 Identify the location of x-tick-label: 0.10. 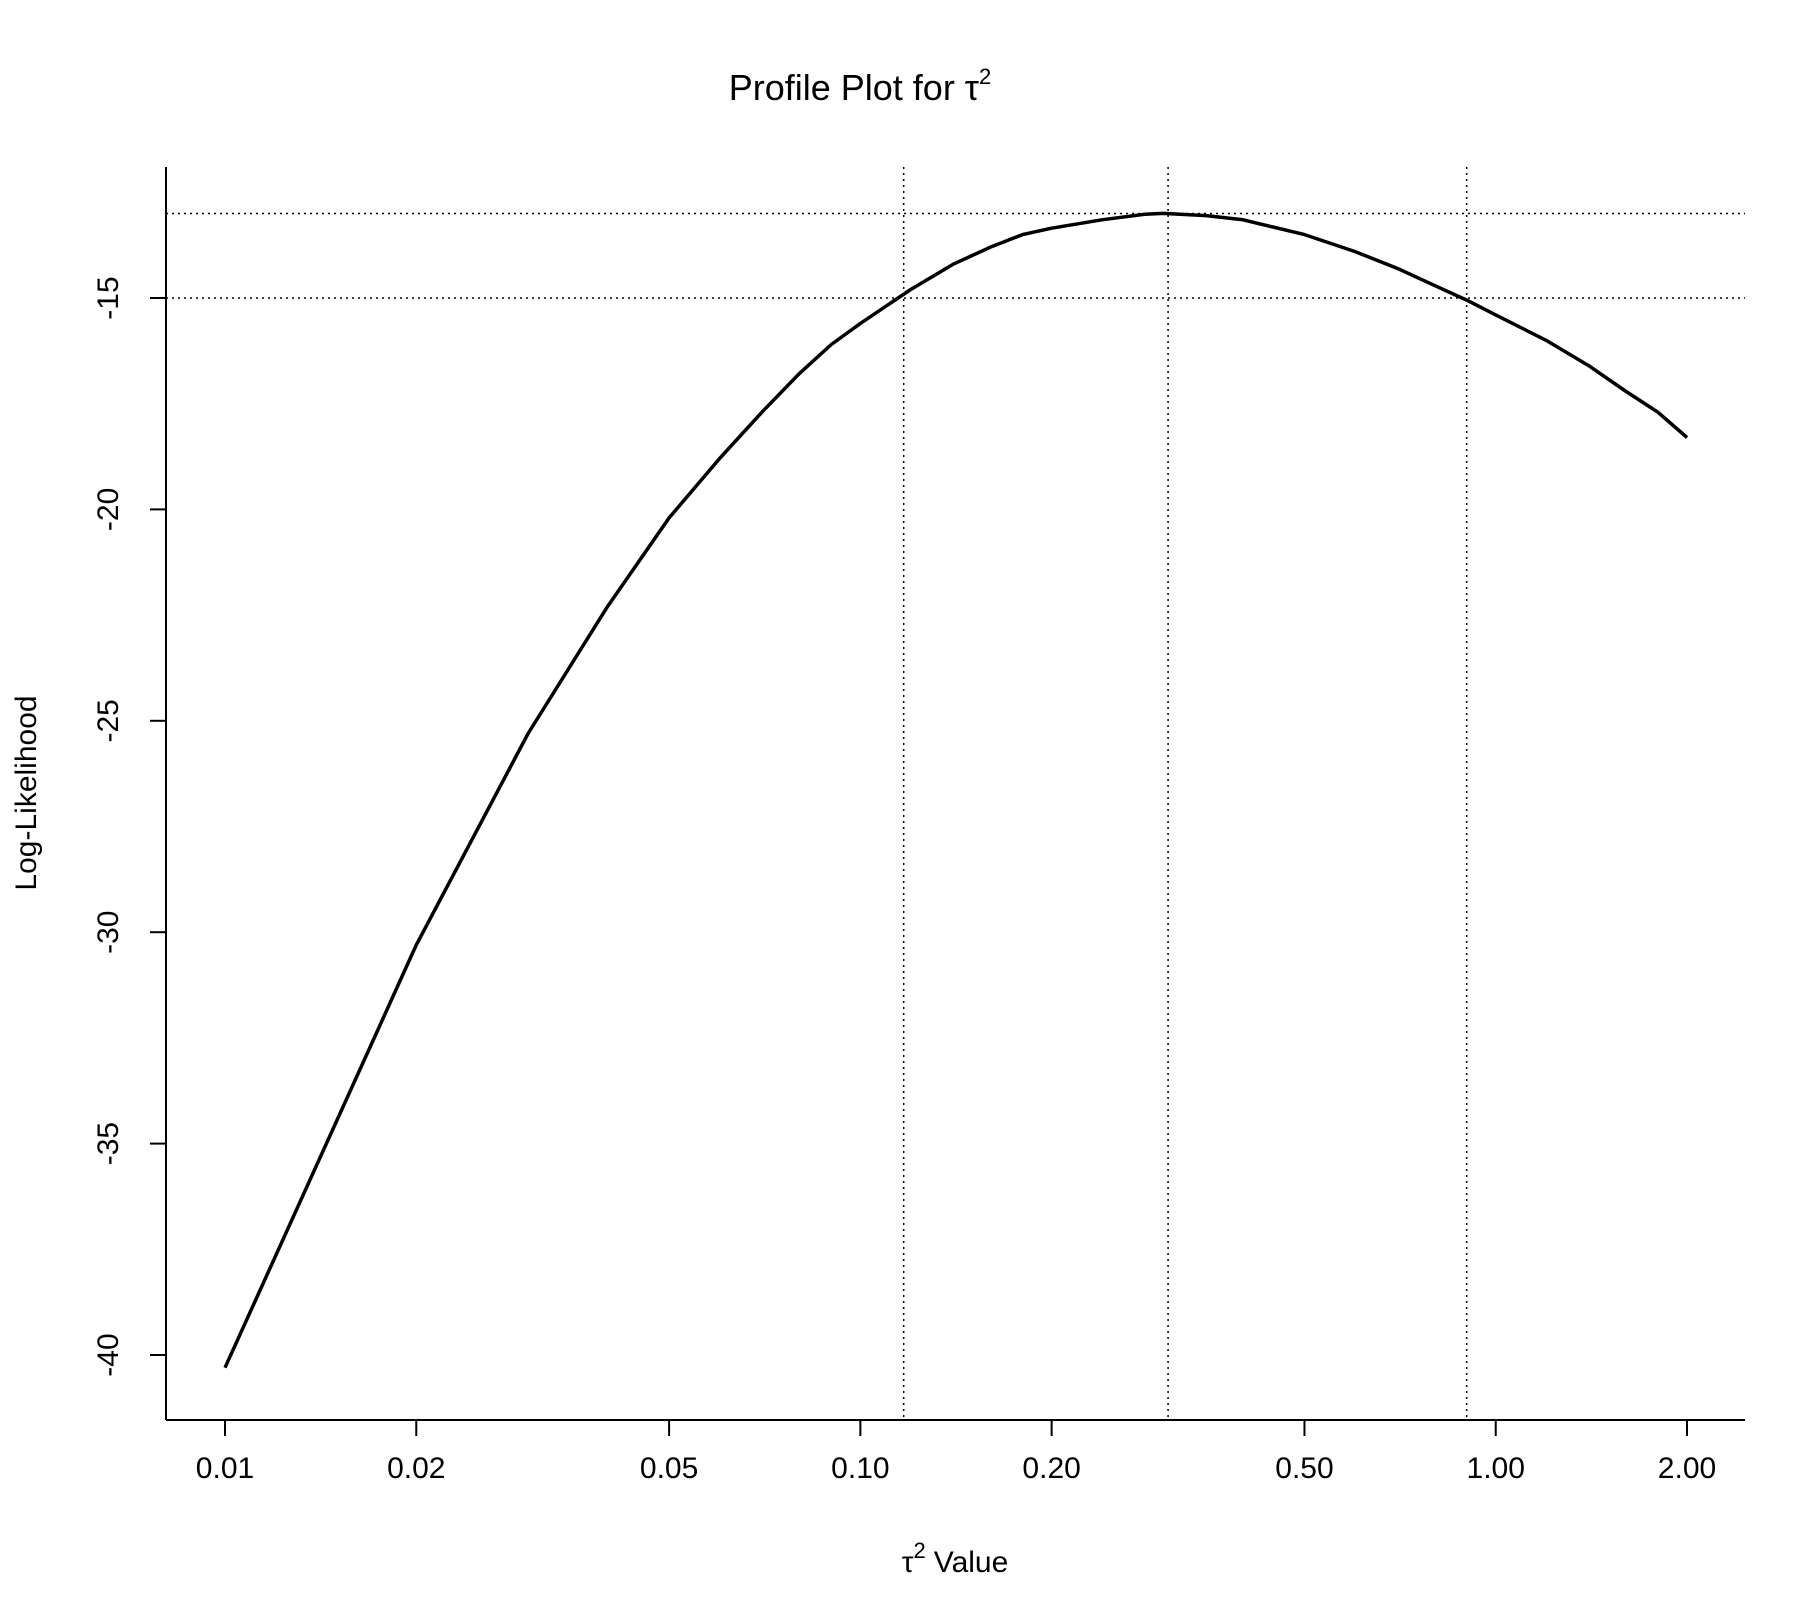
(860, 1468).